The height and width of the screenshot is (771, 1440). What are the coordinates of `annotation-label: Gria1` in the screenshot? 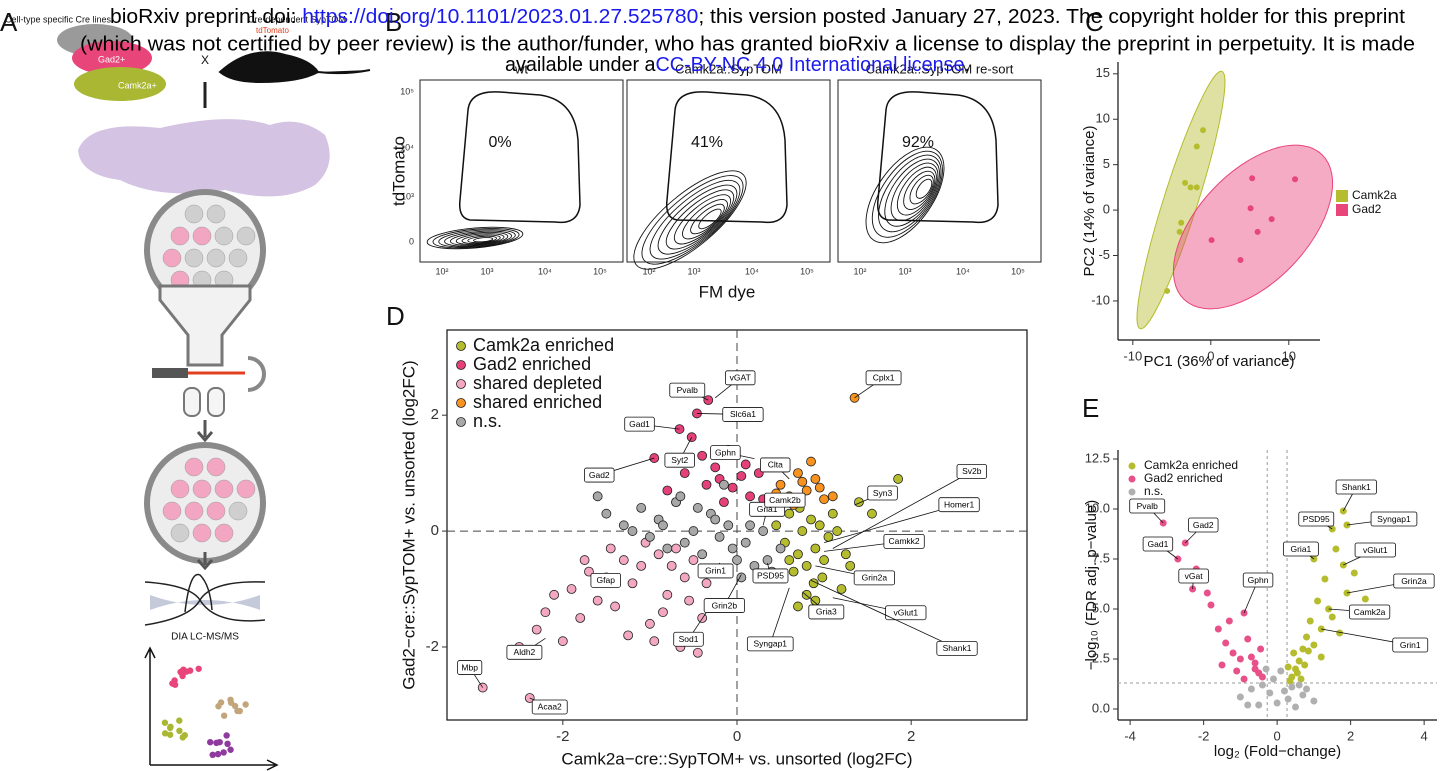 It's located at (1300, 549).